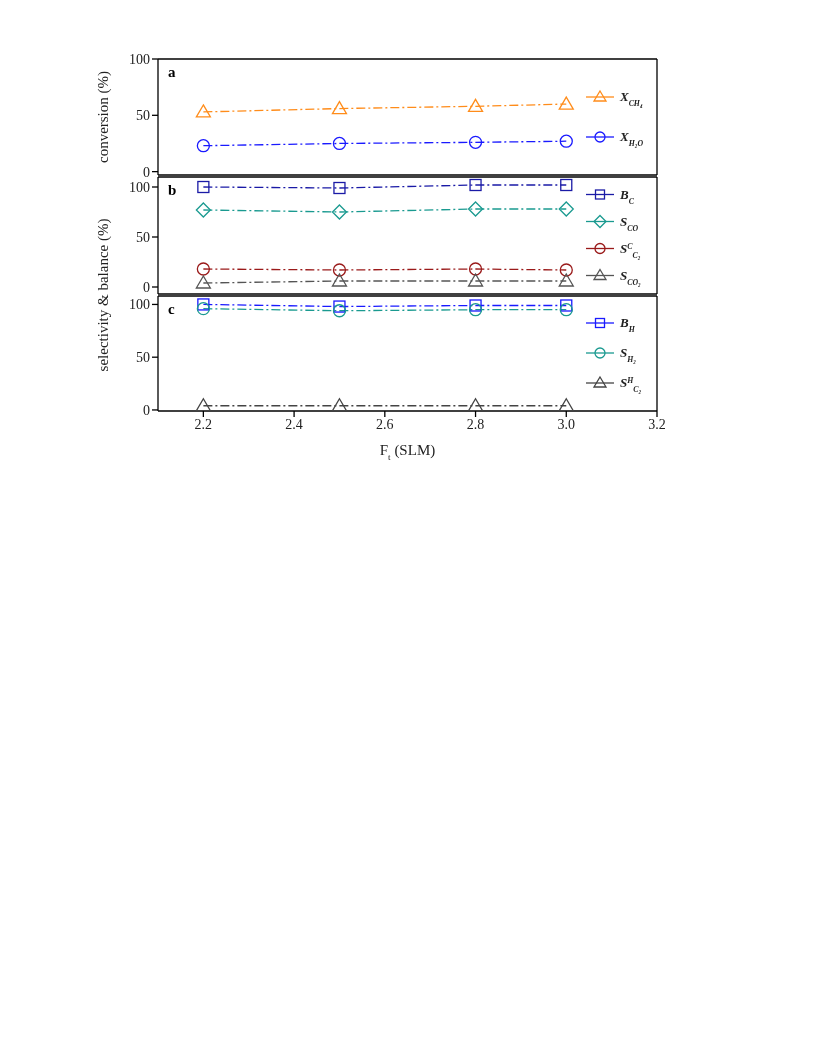 This screenshot has width=816, height=1056. I want to click on legend-label: S$_{CO₂}$, so click(631, 276).